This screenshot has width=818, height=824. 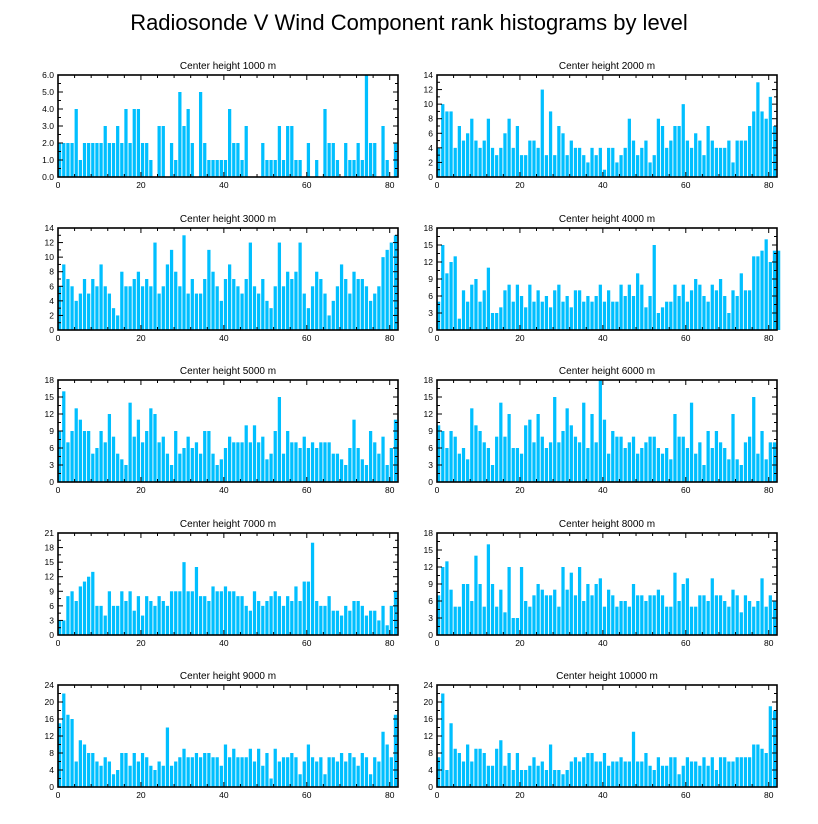 What do you see at coordinates (228, 371) in the screenshot?
I see `panel-title: Center height 5000 m` at bounding box center [228, 371].